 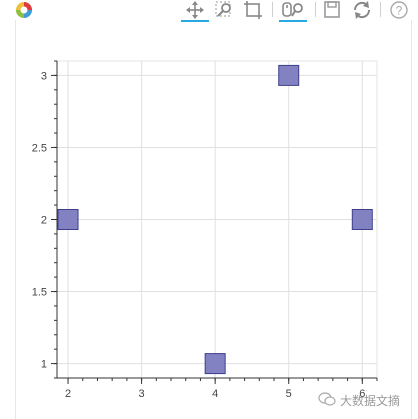 I want to click on y-tick-label: 1, so click(x=44, y=365).